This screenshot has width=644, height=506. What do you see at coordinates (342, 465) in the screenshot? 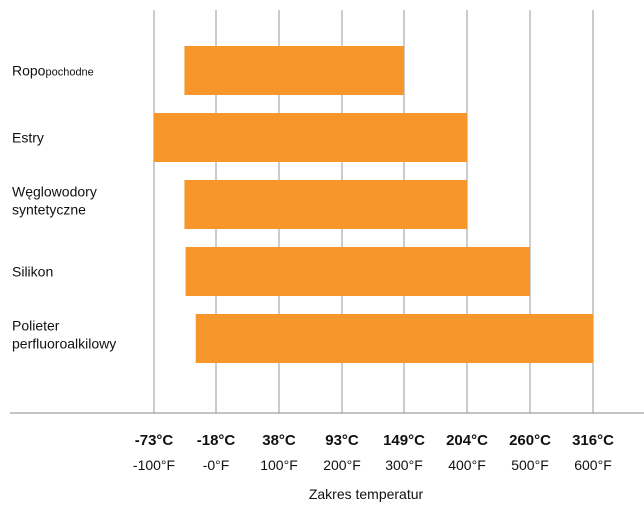
I see `tick-label-fahrenheit: 200°F` at bounding box center [342, 465].